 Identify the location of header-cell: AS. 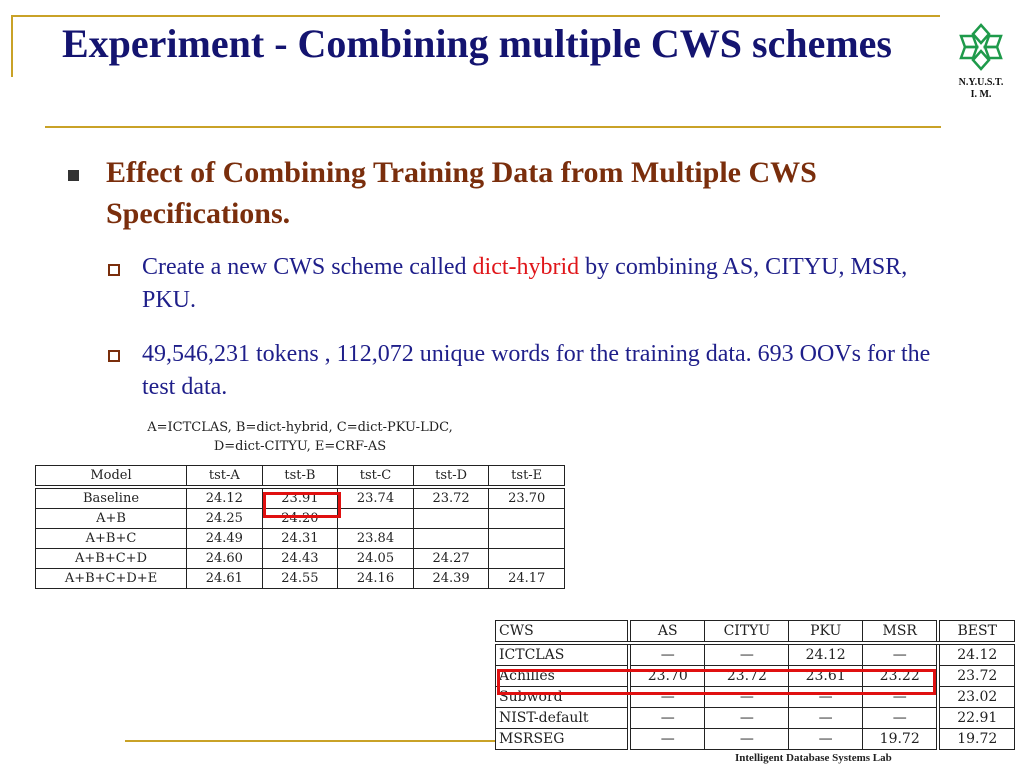
(666, 632).